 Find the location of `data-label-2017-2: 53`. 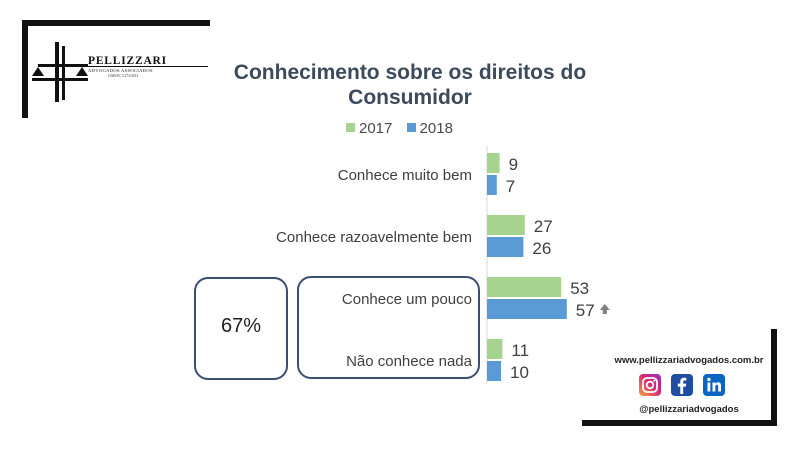

data-label-2017-2: 53 is located at coordinates (579, 288).